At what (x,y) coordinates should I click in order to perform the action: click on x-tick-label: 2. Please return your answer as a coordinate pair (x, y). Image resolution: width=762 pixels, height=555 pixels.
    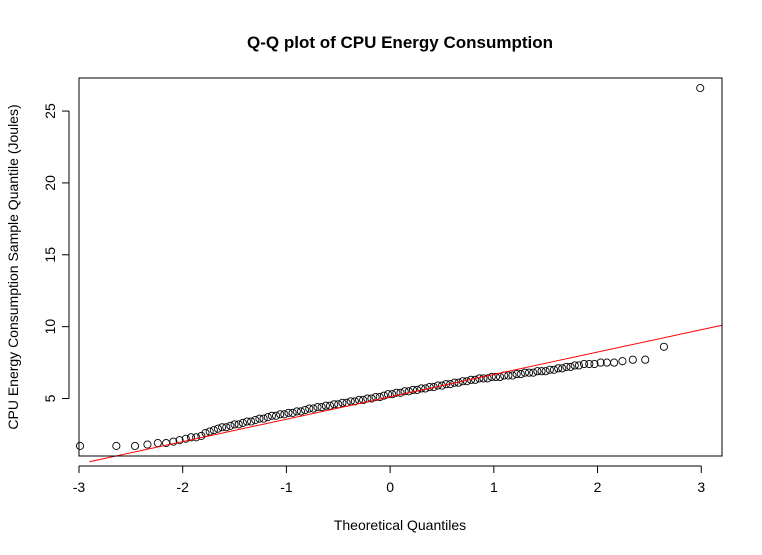
    Looking at the image, I should click on (598, 487).